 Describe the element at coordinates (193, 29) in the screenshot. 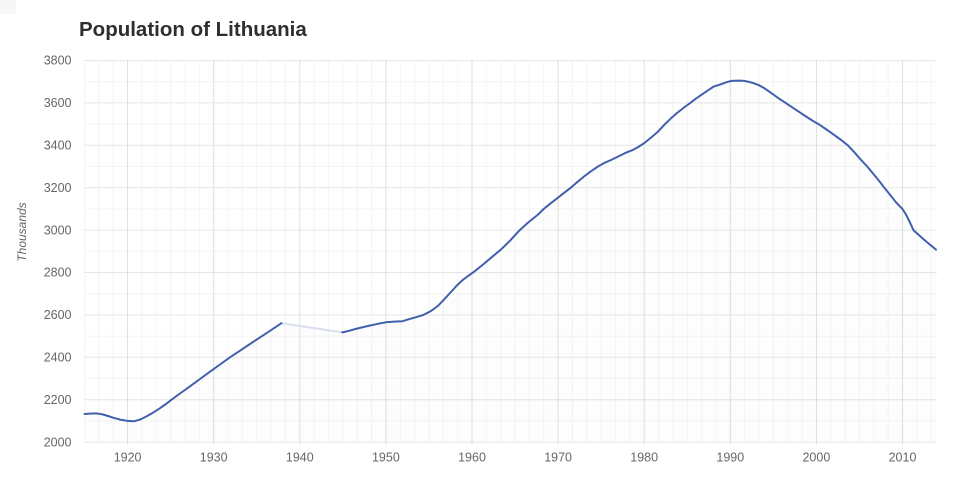

I see `svg-text: Population of Lithuania` at that location.